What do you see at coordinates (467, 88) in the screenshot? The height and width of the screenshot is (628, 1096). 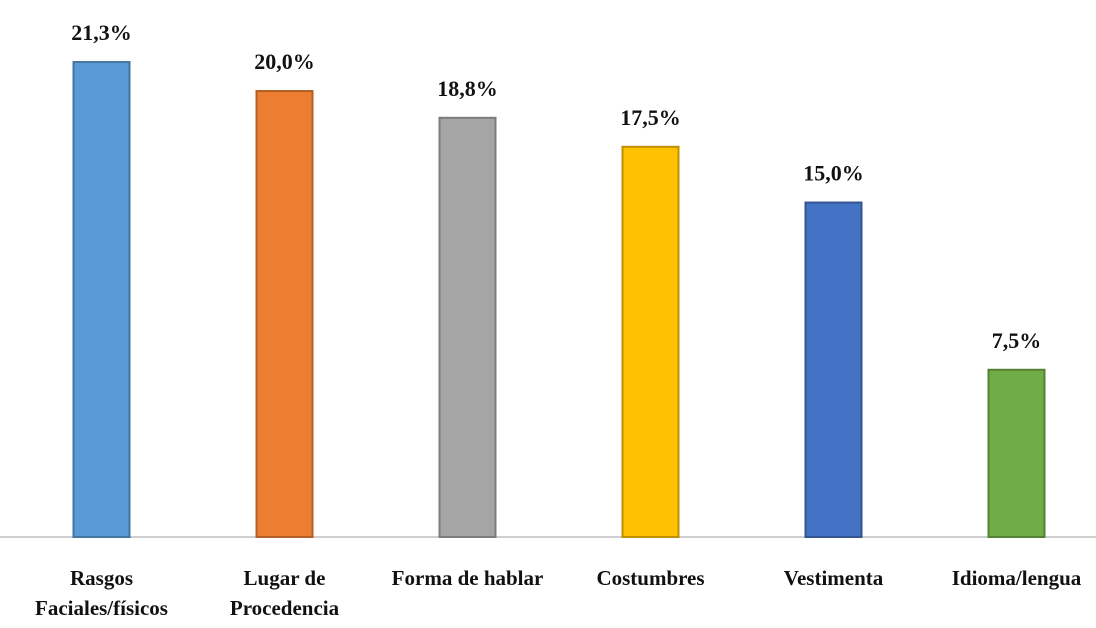 I see `value-label: 18,8%` at bounding box center [467, 88].